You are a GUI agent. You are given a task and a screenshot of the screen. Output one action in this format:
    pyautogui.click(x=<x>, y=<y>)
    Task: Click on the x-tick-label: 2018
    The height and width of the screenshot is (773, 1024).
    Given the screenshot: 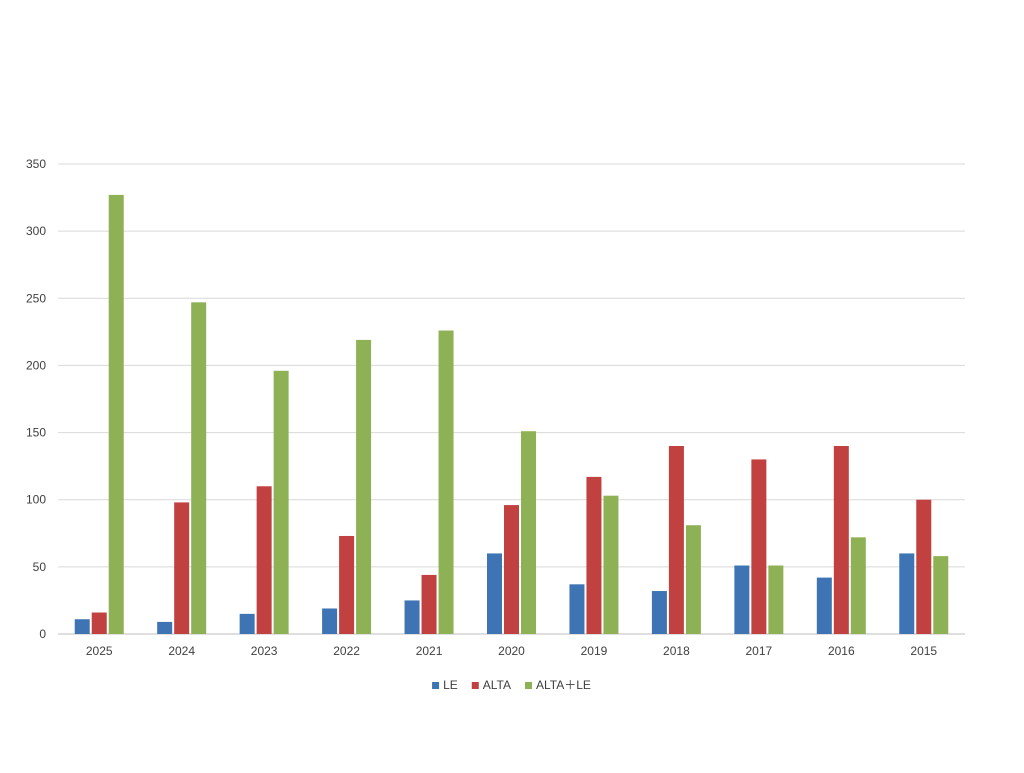 What is the action you would take?
    pyautogui.click(x=676, y=651)
    